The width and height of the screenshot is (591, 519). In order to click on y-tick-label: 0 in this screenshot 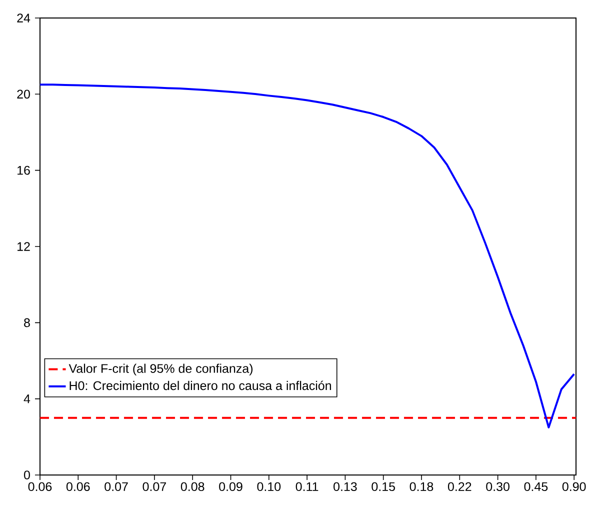, I will do `click(27, 475)`.